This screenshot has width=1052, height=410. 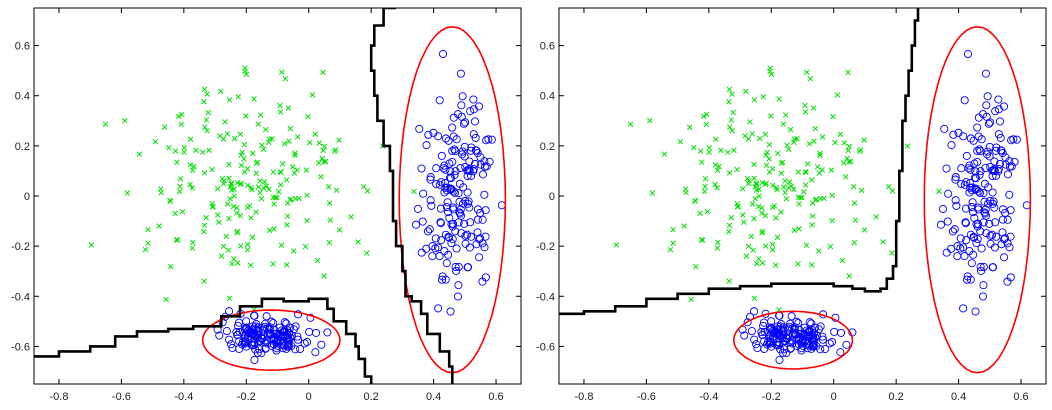 I want to click on x-tick-label: 0.4, so click(x=958, y=397).